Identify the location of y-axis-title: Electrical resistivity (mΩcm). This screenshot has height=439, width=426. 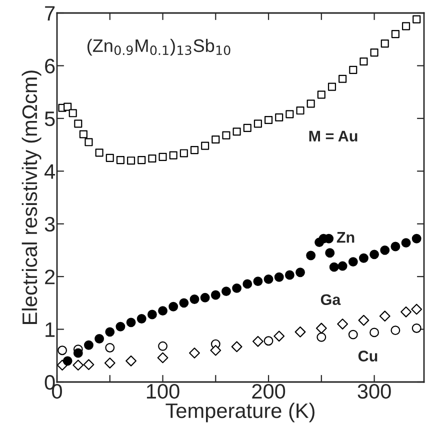
(32, 197).